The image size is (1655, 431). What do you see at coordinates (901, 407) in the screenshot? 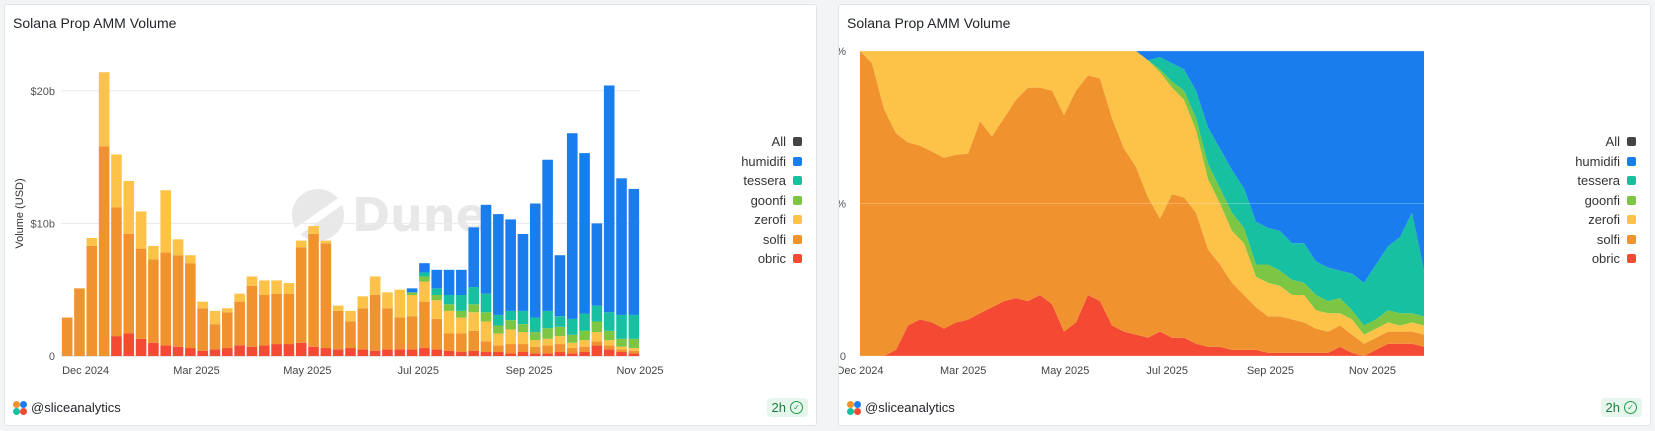
I see `author-link: @sliceanalytics` at bounding box center [901, 407].